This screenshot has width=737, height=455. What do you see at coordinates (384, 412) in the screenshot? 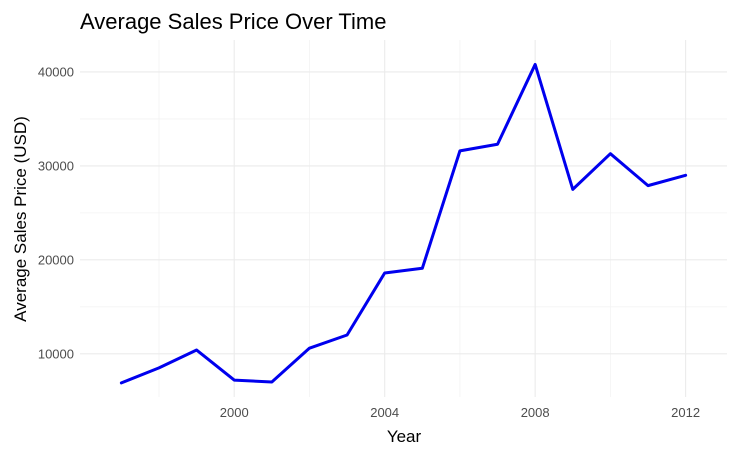
I see `x-tick-label: 2004` at bounding box center [384, 412].